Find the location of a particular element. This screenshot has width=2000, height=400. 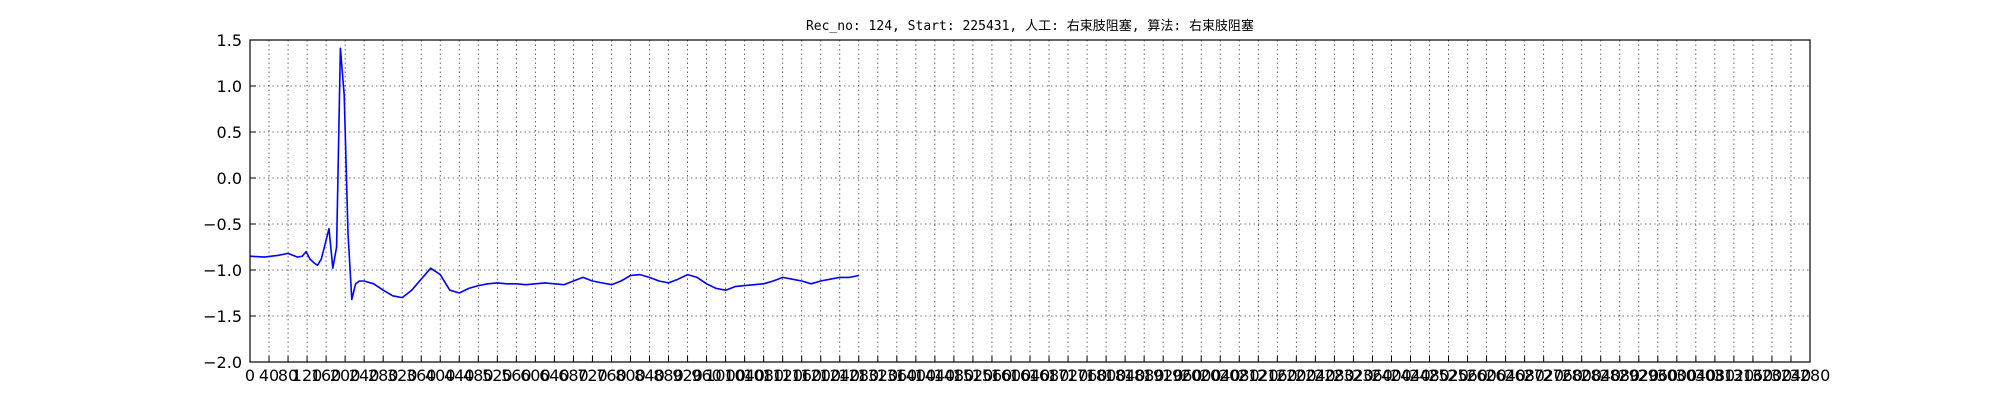

x-tick-label: 1640 is located at coordinates (1030, 375).